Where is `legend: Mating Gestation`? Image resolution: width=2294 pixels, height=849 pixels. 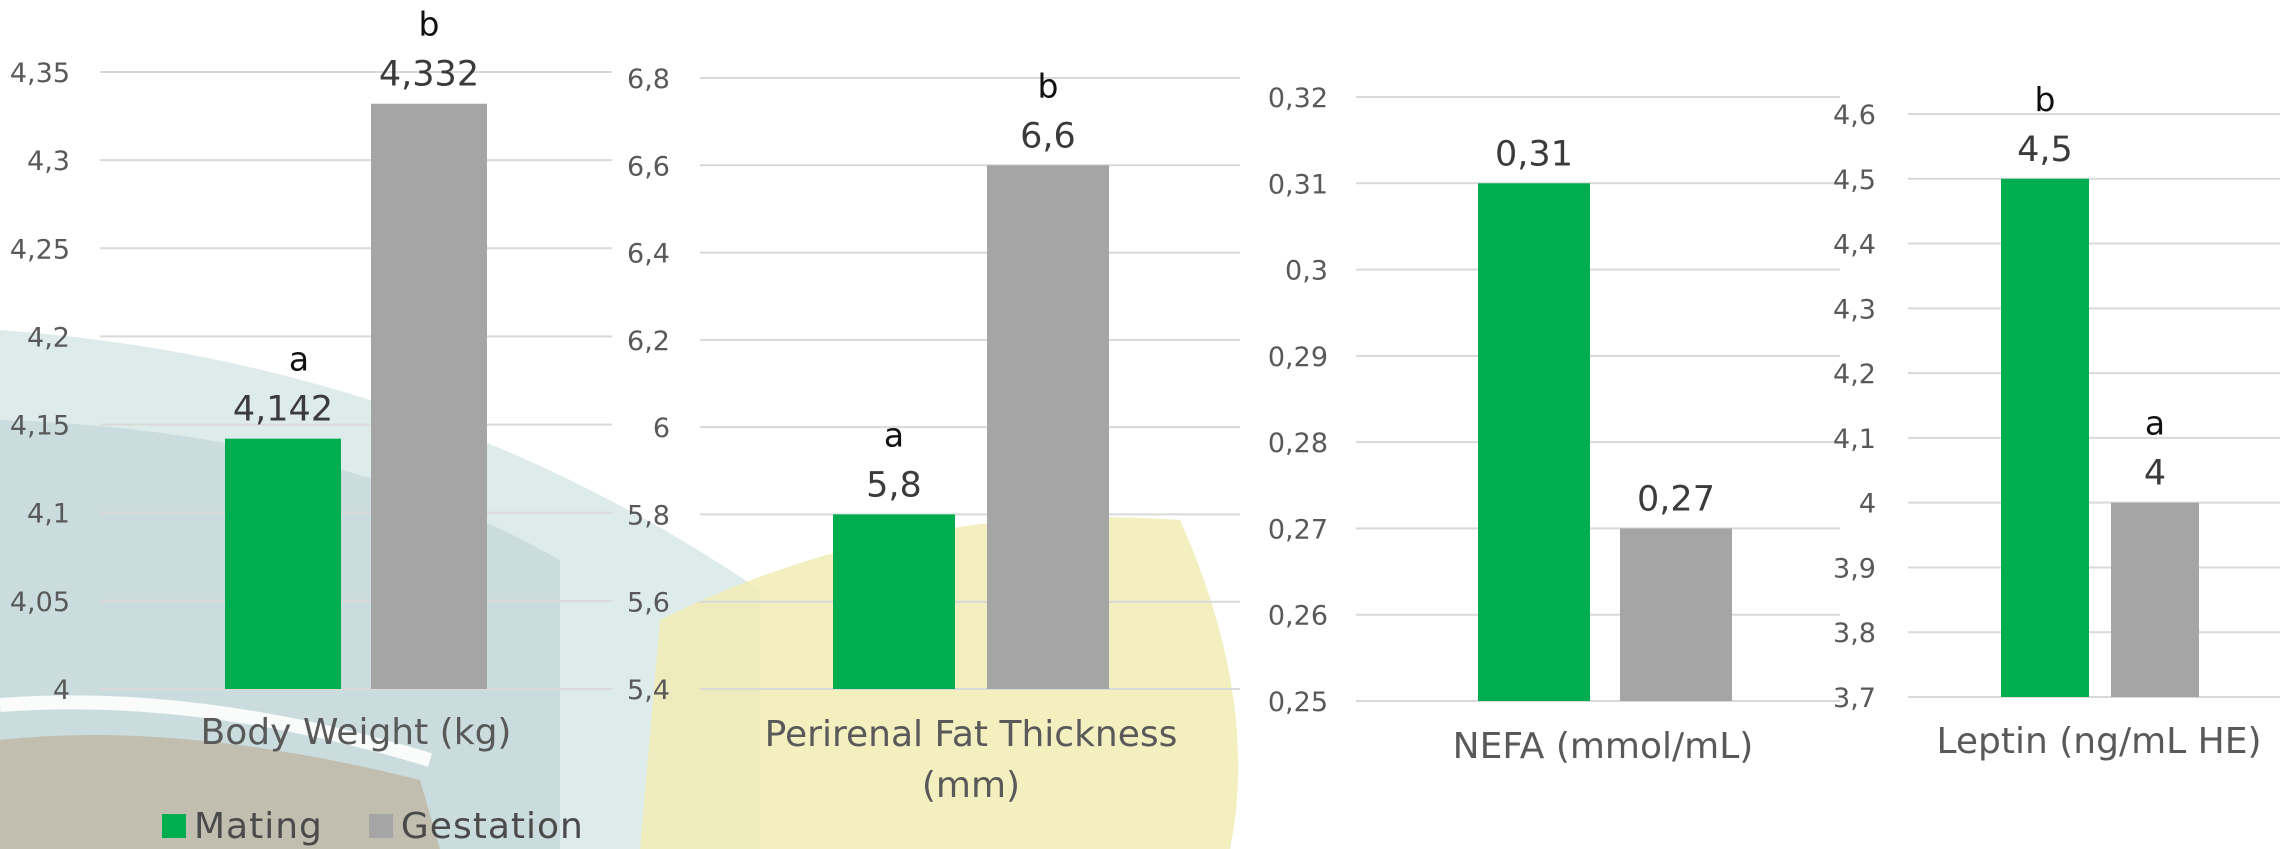
legend: Mating Gestation is located at coordinates (396, 826).